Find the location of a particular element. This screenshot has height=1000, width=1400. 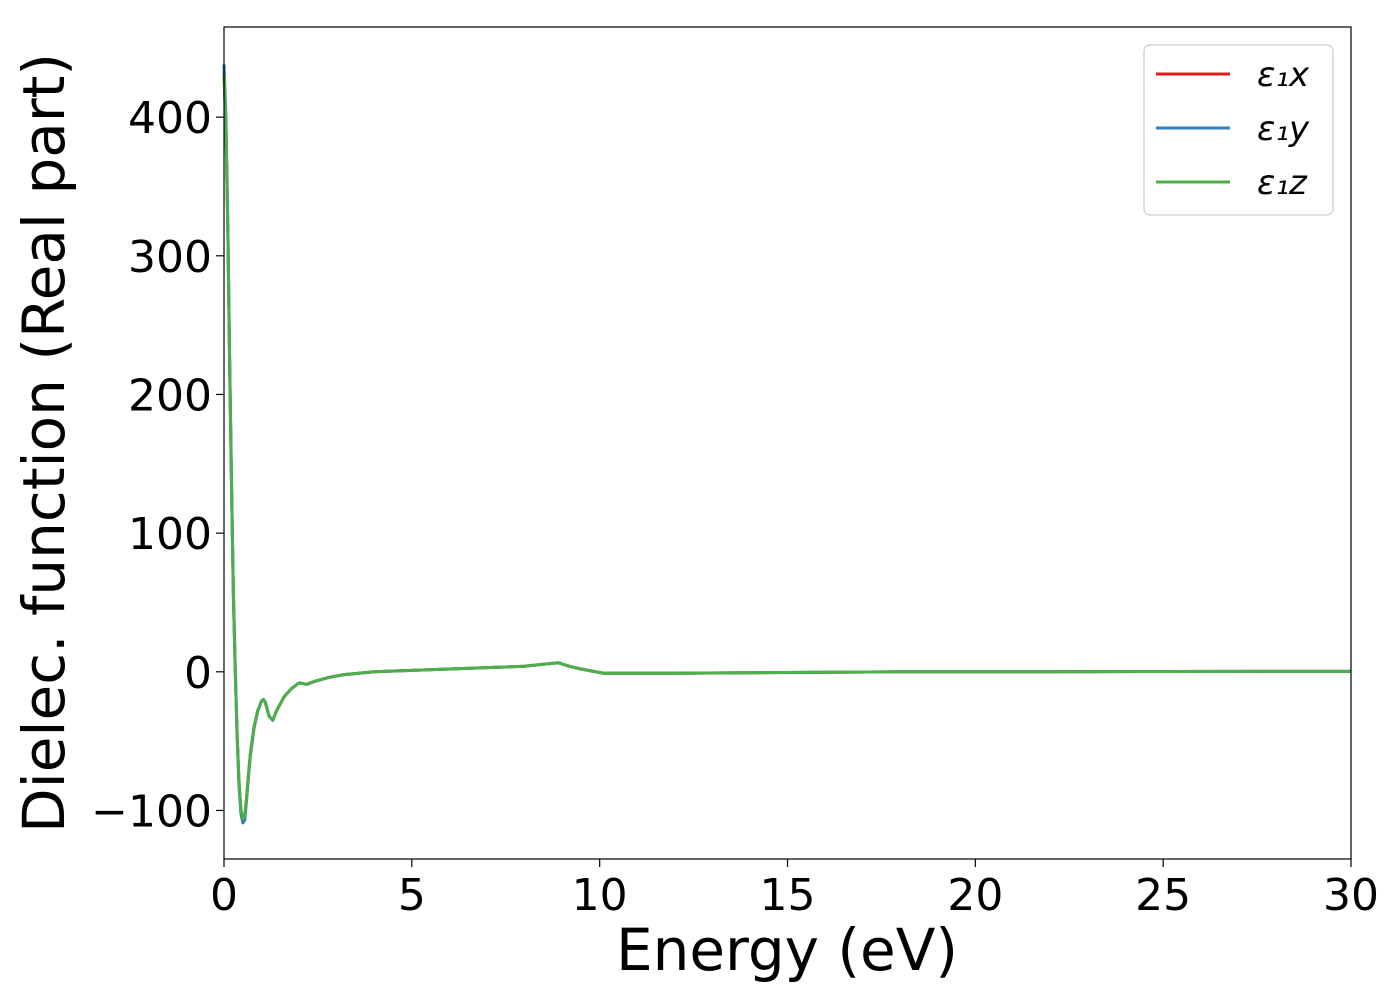

y-tick-label: 0 is located at coordinates (198, 673).